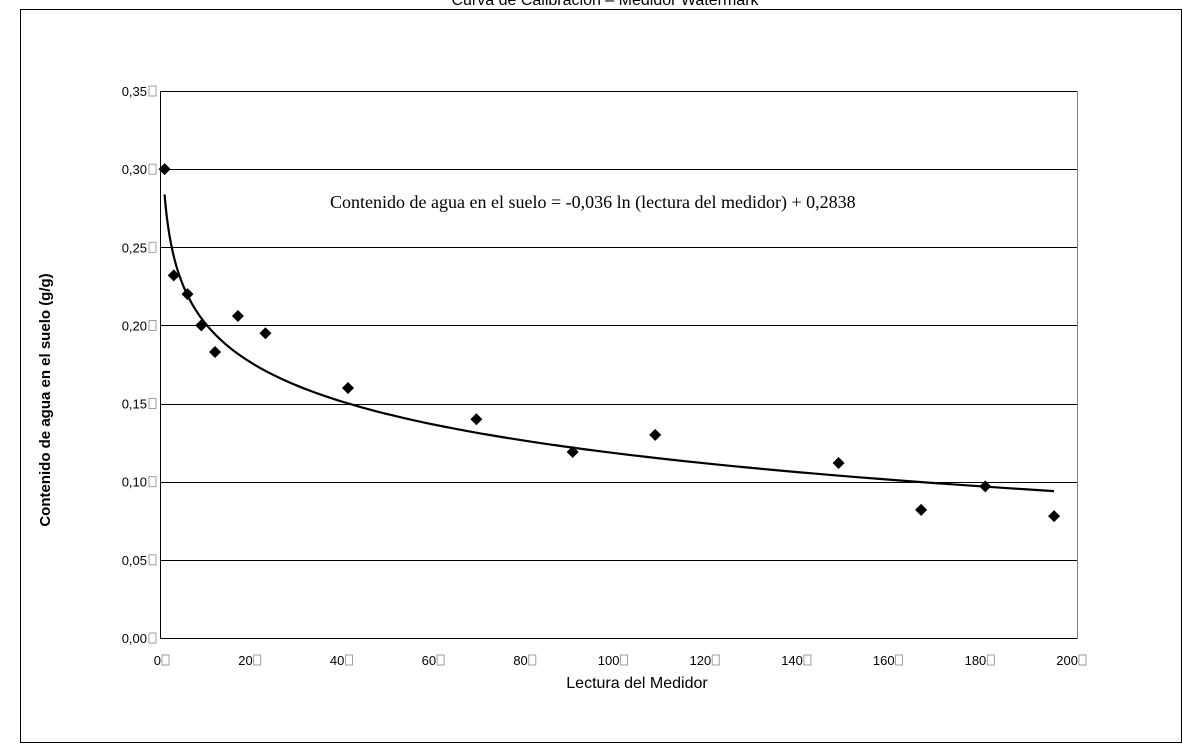 The height and width of the screenshot is (744, 1183). What do you see at coordinates (134, 638) in the screenshot?
I see `y-tick-label: 0,00` at bounding box center [134, 638].